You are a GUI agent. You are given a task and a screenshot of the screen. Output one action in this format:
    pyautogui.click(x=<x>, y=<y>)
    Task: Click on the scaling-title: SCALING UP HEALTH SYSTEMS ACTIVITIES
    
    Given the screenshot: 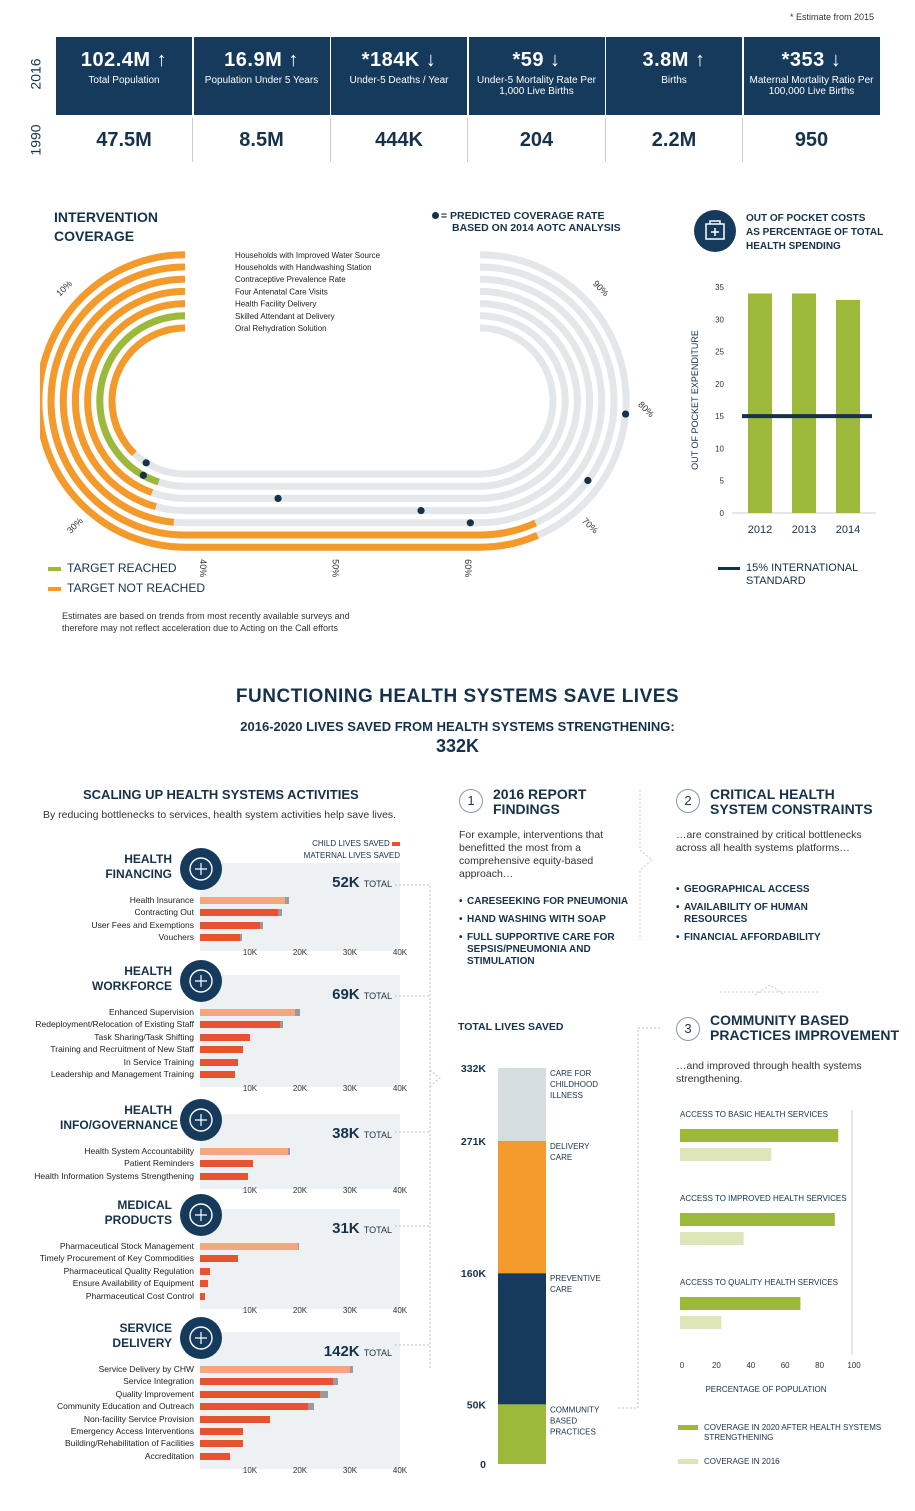 What is the action you would take?
    pyautogui.click(x=221, y=794)
    